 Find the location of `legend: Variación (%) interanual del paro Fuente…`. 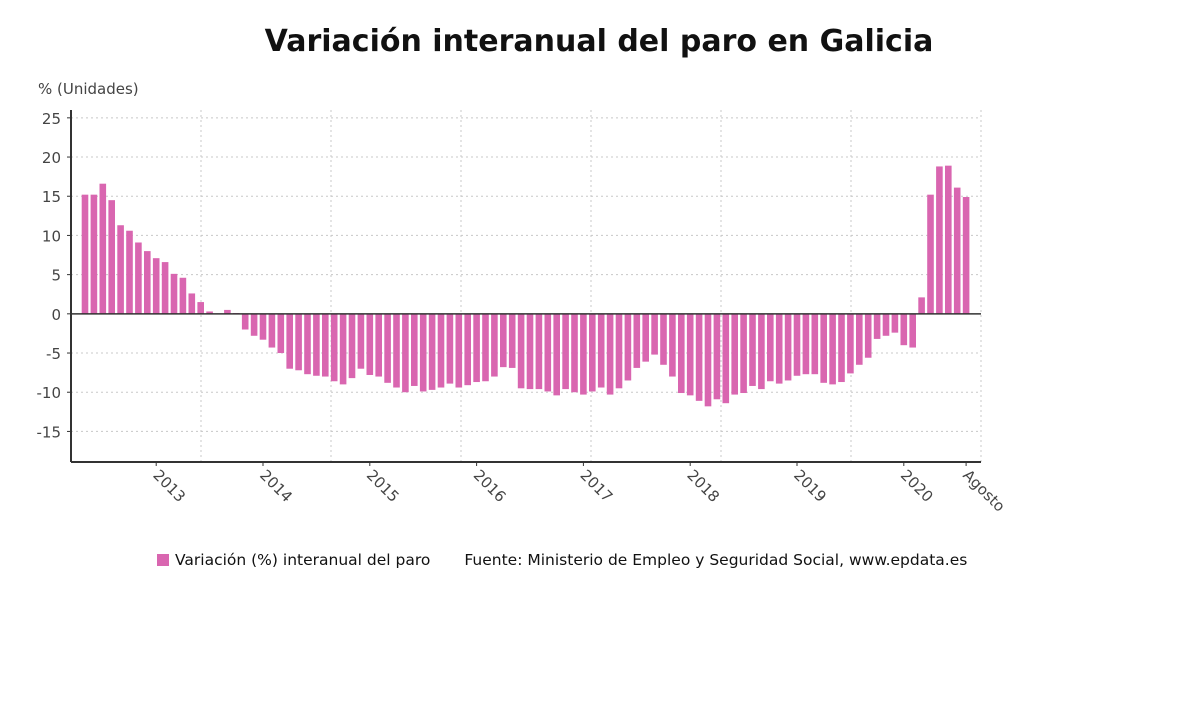

legend: Variación (%) interanual del paro Fuente… is located at coordinates (562, 560).